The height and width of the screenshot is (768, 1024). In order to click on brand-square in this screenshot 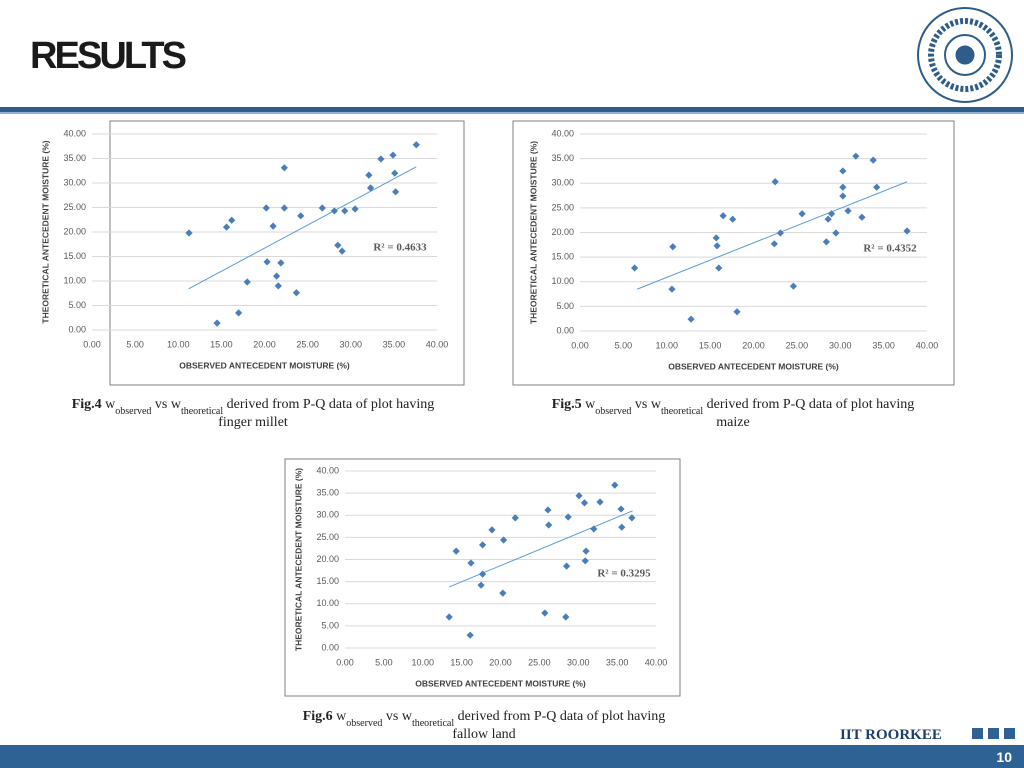, I will do `click(993, 733)`.